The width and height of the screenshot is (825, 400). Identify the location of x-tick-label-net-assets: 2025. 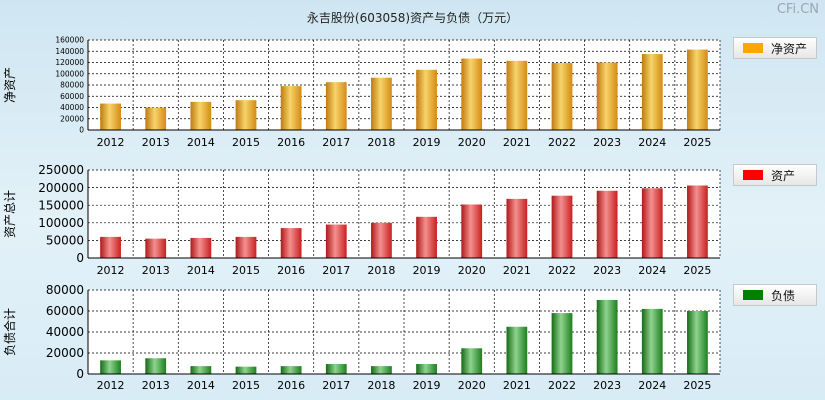
(697, 142).